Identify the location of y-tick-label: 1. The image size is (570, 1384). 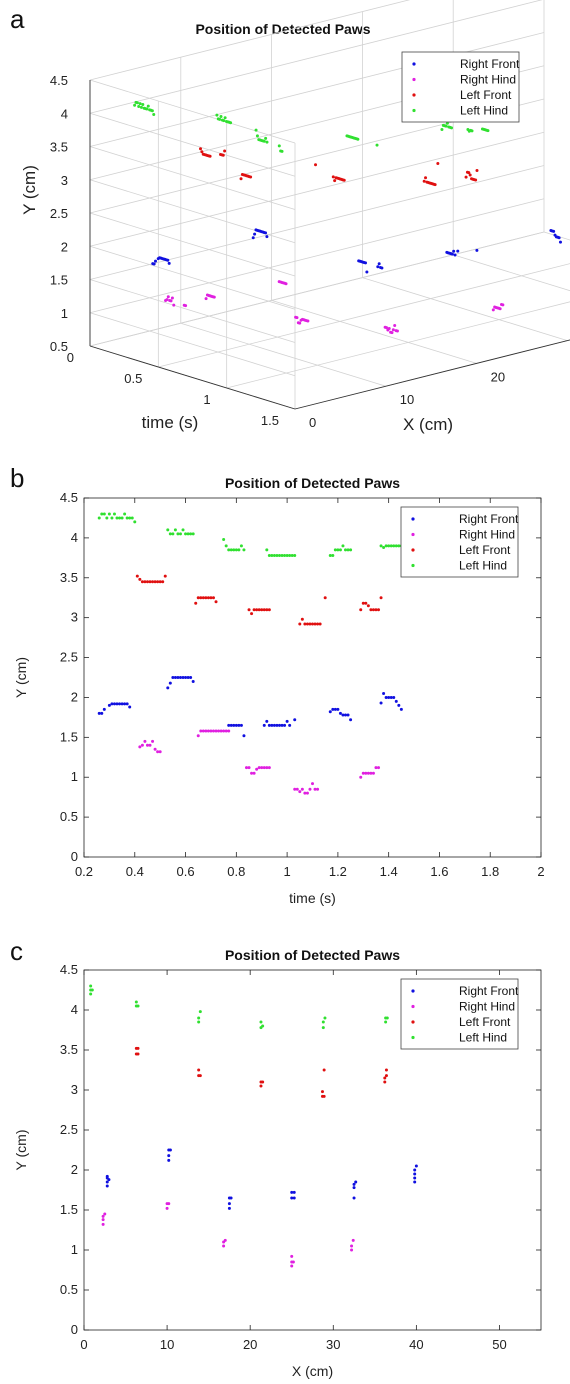
(74, 776).